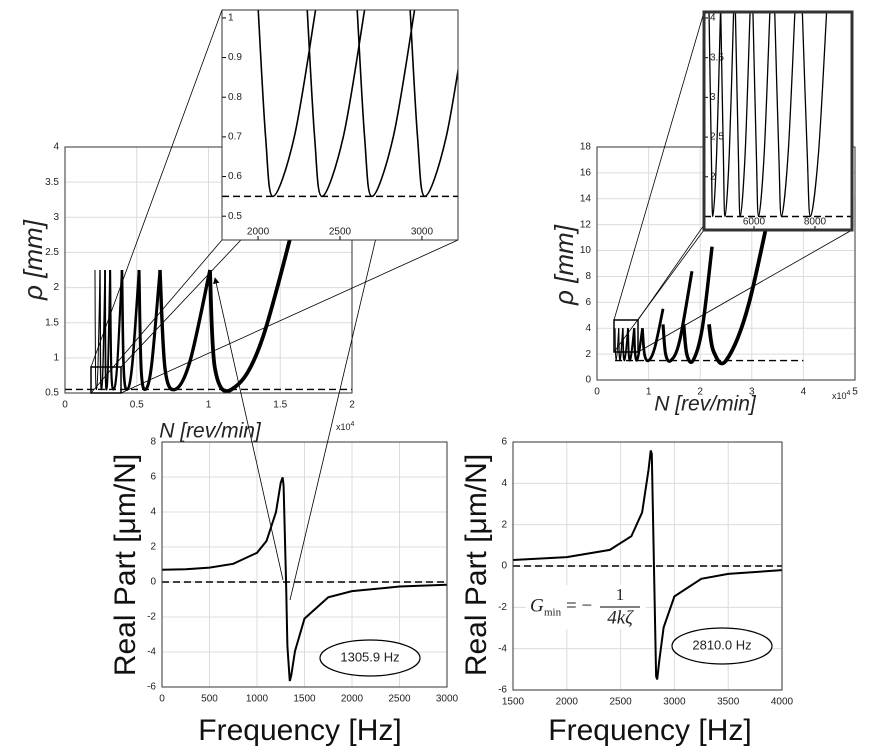 This screenshot has height=751, width=869. What do you see at coordinates (579, 605) in the screenshot?
I see `formula-equals: = −` at bounding box center [579, 605].